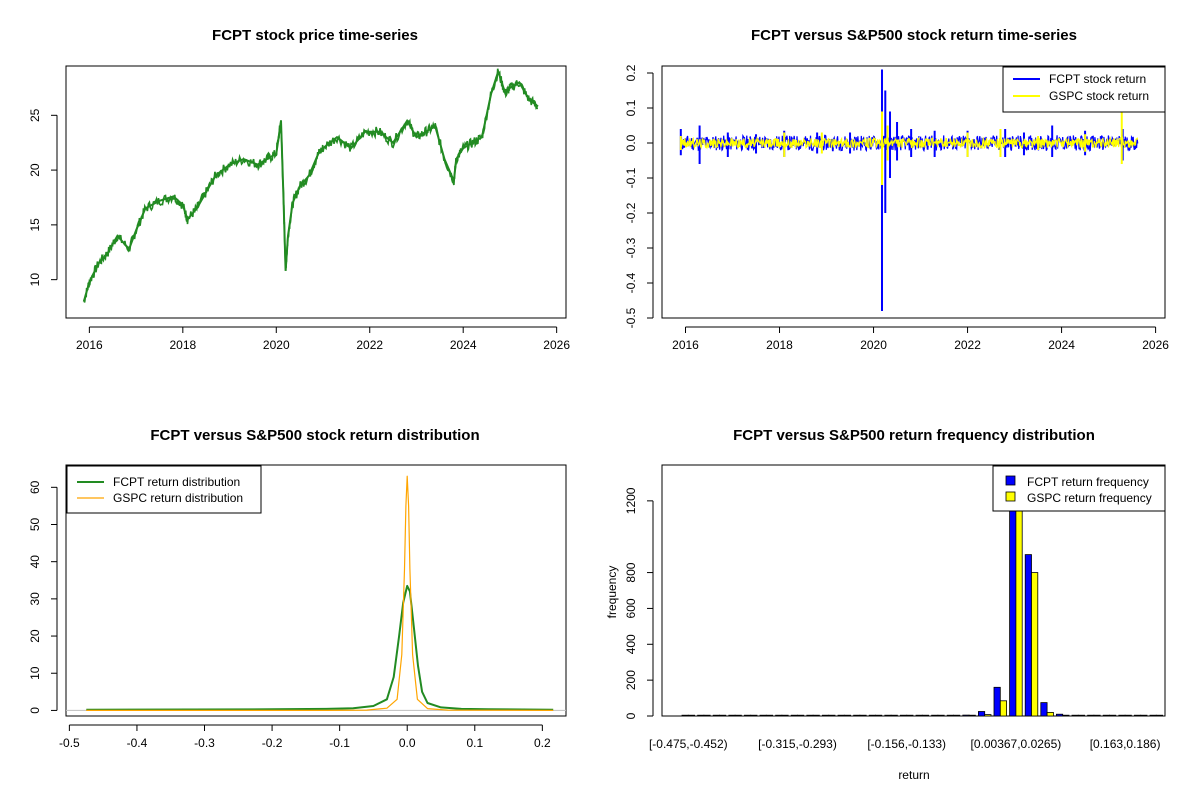 The width and height of the screenshot is (1200, 800). Describe the element at coordinates (272, 743) in the screenshot. I see `x-tick-label: -0.2` at that location.